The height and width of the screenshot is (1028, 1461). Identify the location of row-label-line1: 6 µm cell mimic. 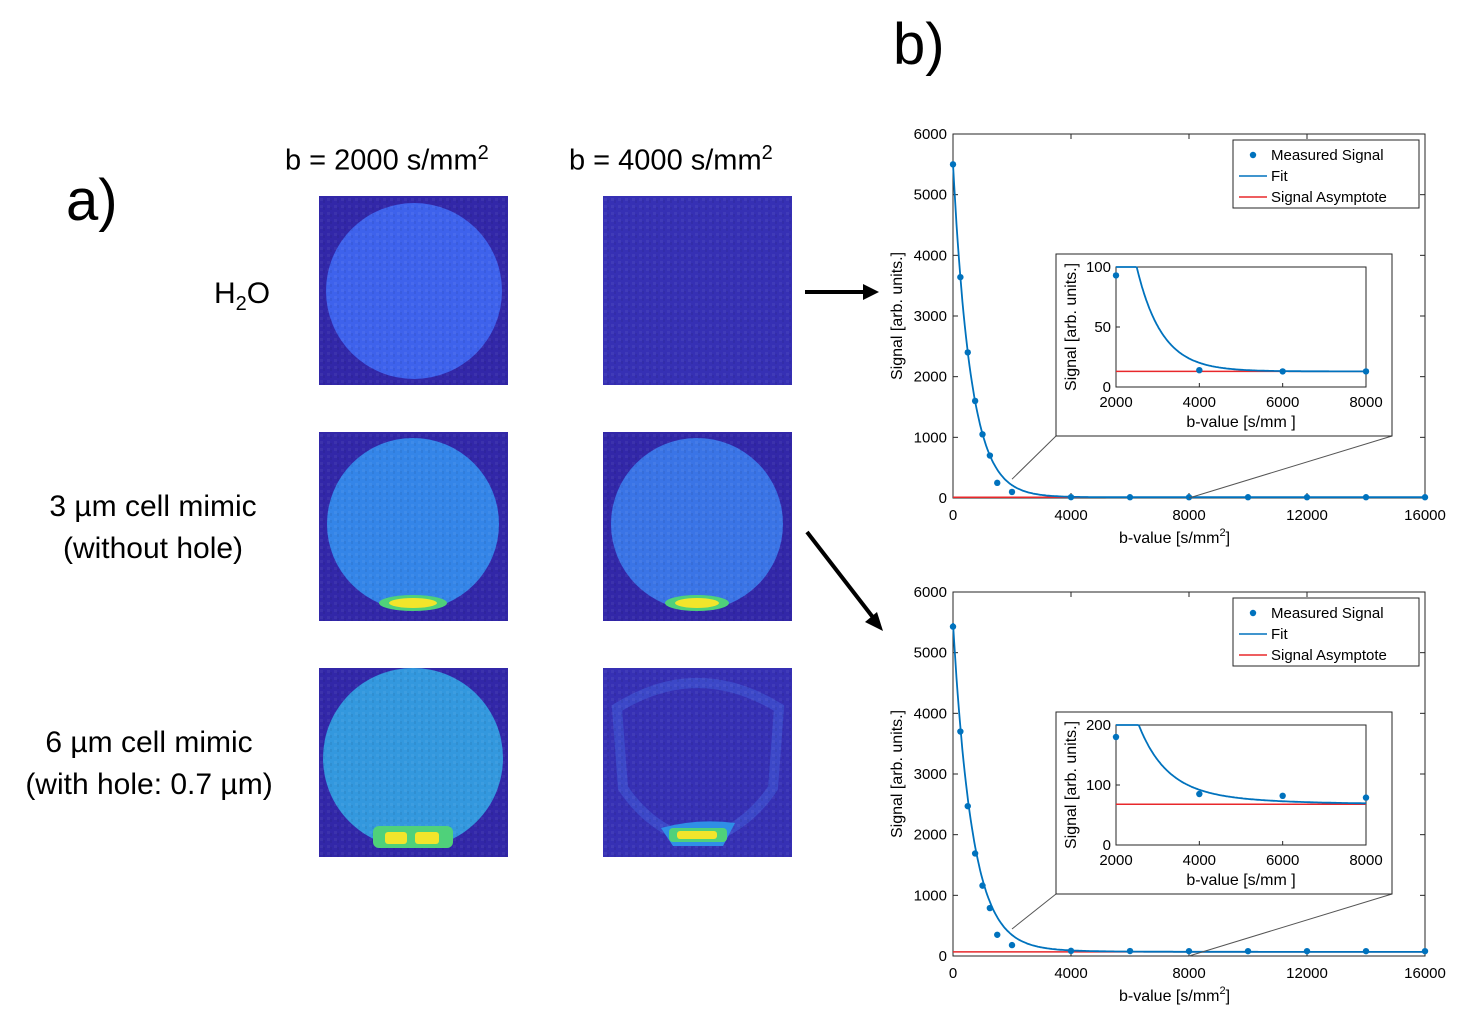
(149, 742).